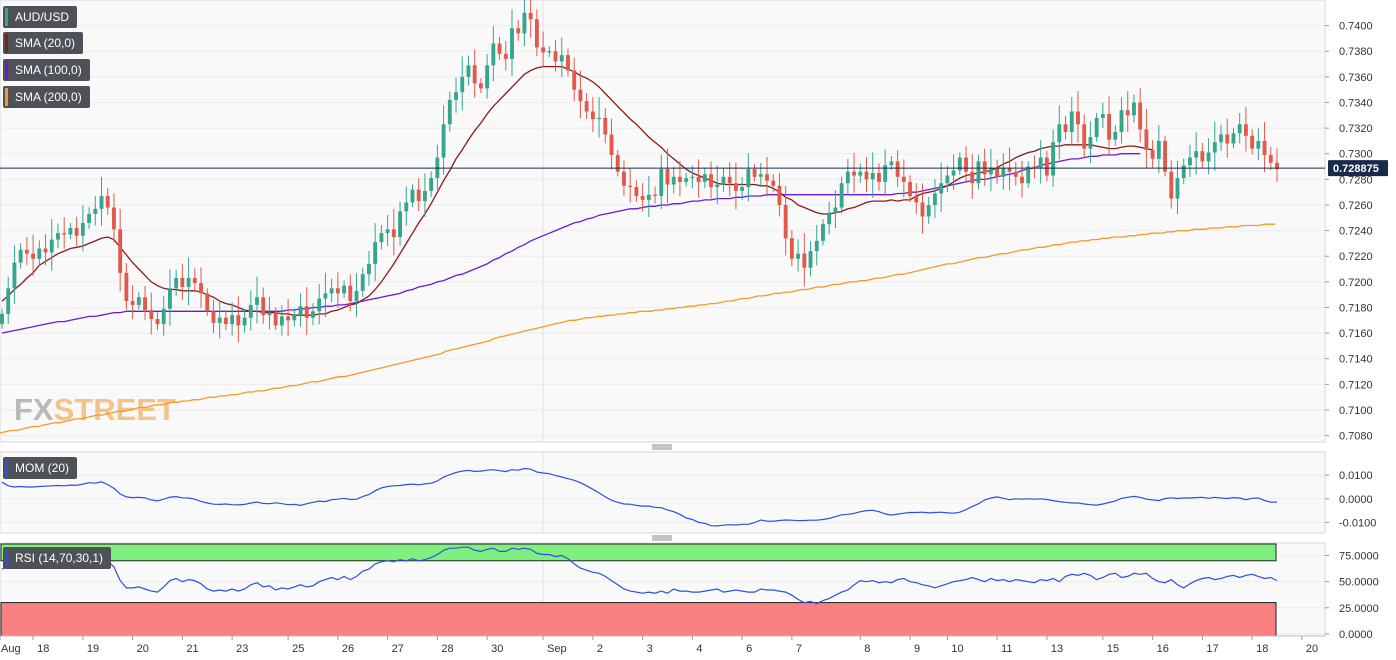  I want to click on legend-rsi: RSI (14,70,30,1), so click(57, 558).